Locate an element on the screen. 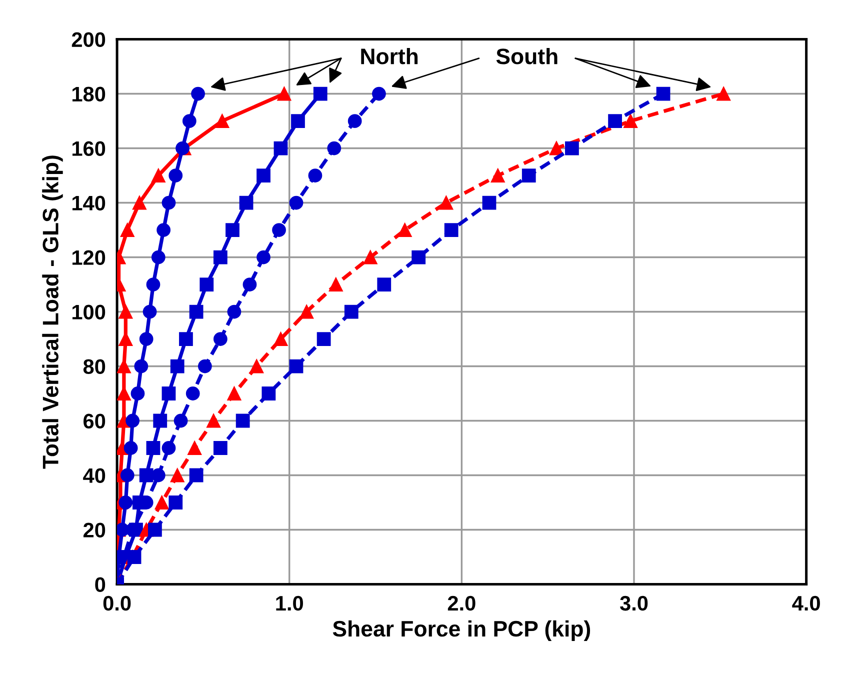 This screenshot has height=677, width=867. y-axis-title: Total Vertical Load - GLS (kip) is located at coordinates (52, 312).